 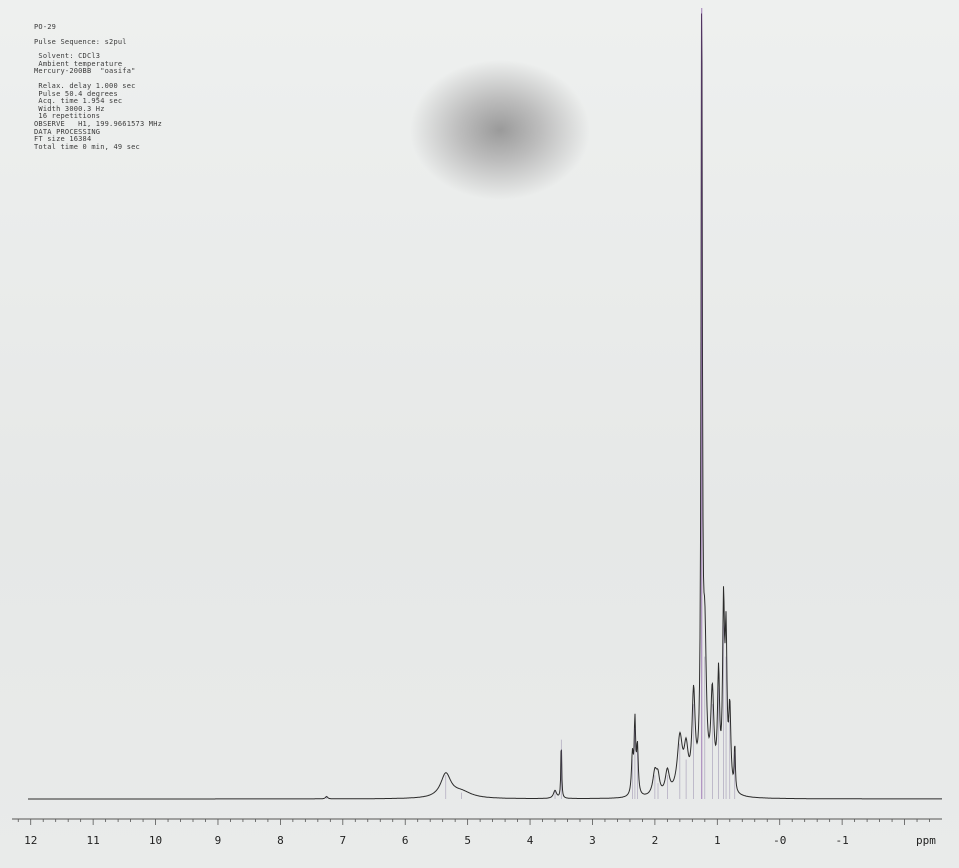 I want to click on parameter-line: DATA PROCESSING, so click(x=67, y=131).